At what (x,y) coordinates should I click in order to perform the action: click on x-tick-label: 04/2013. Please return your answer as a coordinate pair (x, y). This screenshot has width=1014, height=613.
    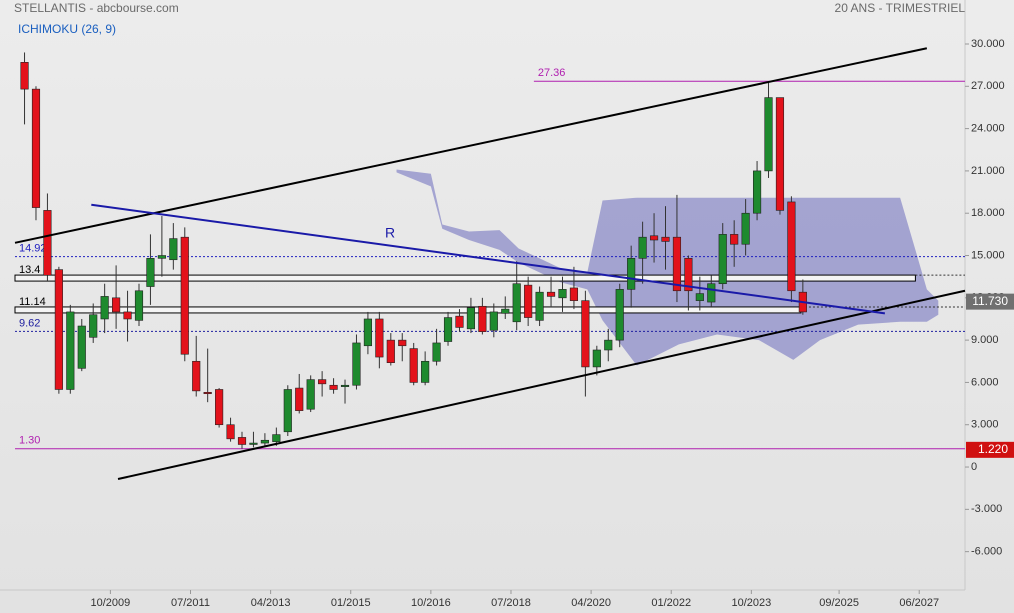
    Looking at the image, I should click on (271, 603).